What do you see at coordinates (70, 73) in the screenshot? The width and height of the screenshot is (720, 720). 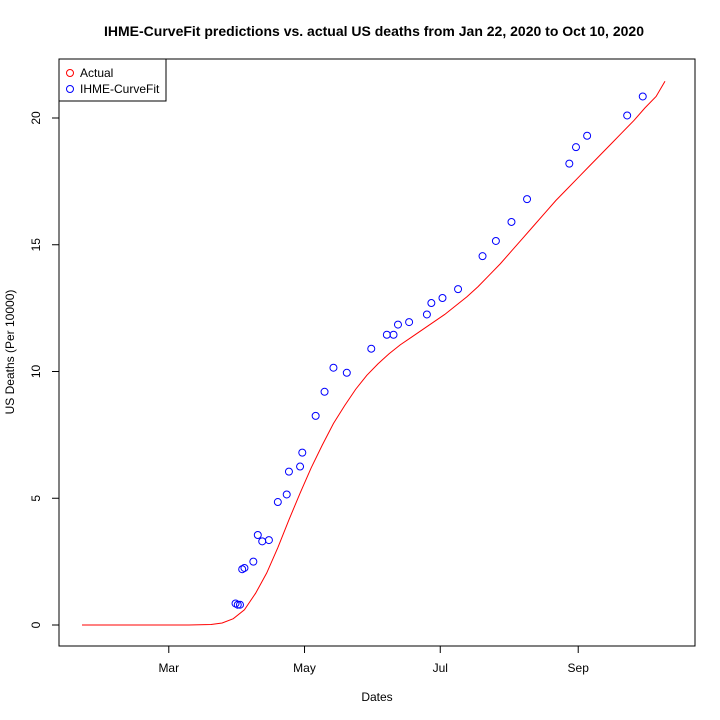 I see `legend-marker-actual` at bounding box center [70, 73].